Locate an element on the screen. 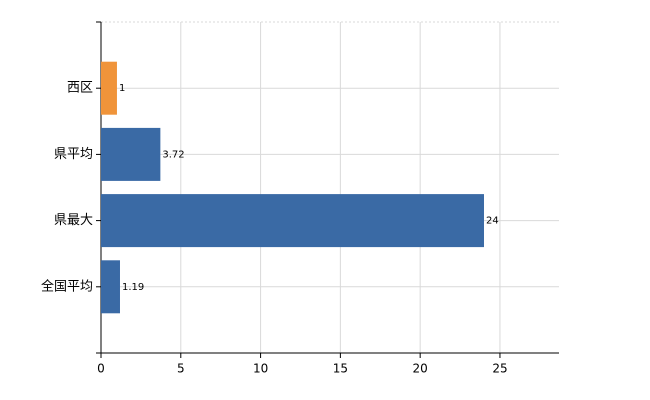  x-tick-label: 10 is located at coordinates (260, 369).